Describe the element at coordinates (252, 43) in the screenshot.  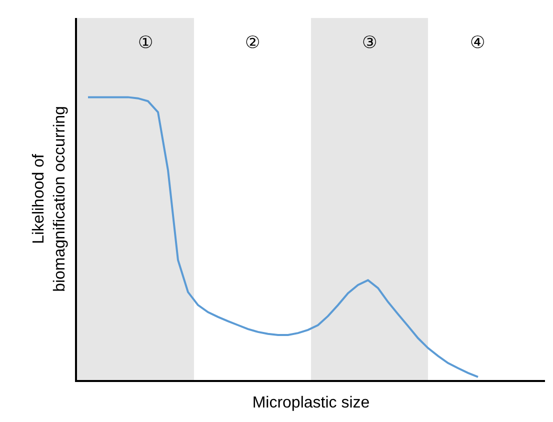
I see `text: ②` at that location.